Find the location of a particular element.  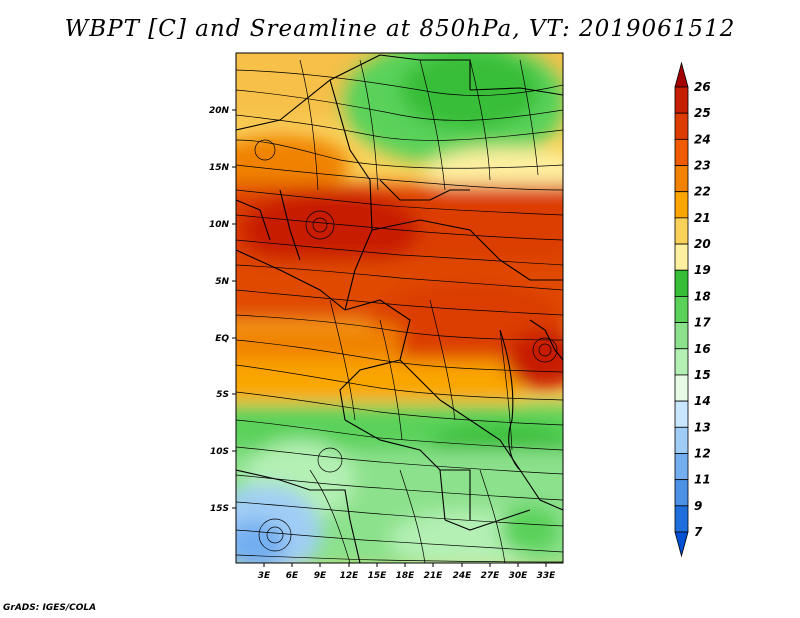

colorbar-label: 26 is located at coordinates (702, 87).